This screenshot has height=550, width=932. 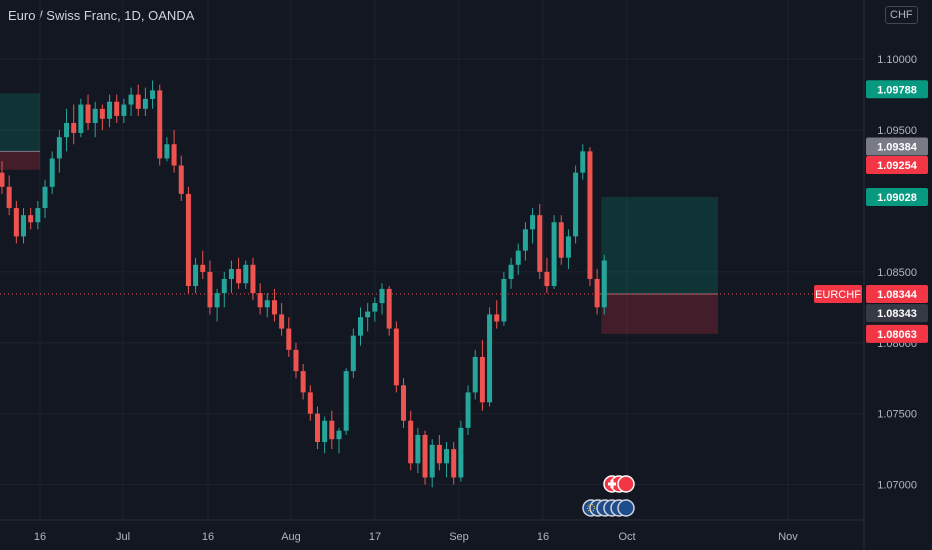 What do you see at coordinates (897, 89) in the screenshot?
I see `price-label-box` at bounding box center [897, 89].